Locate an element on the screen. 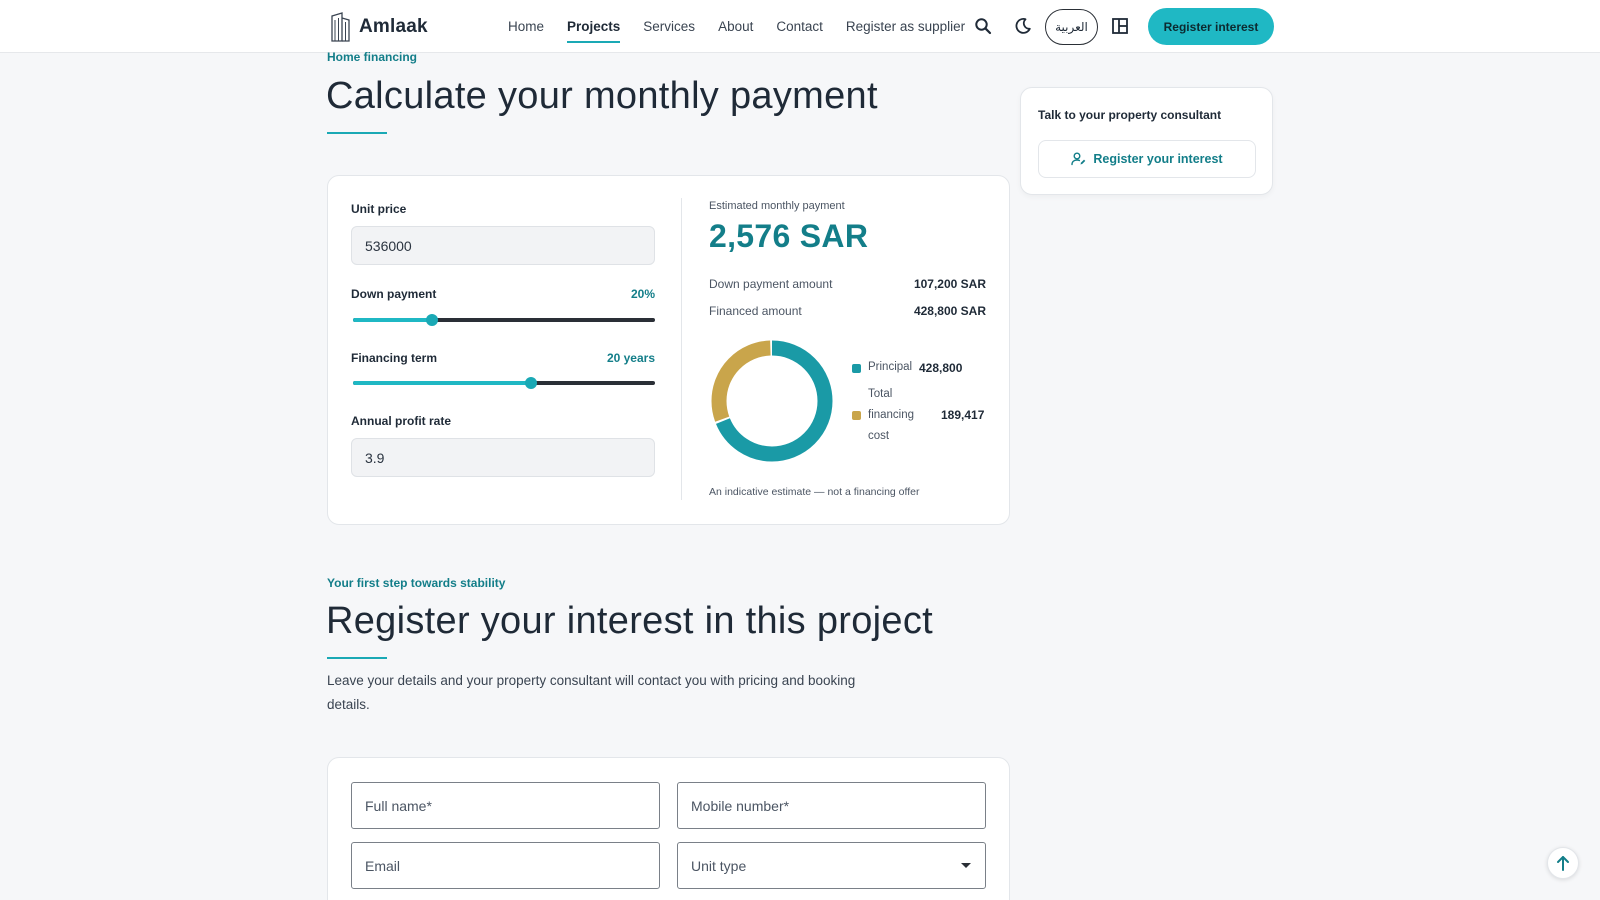  dropdown-caret-icon is located at coordinates (966, 865).